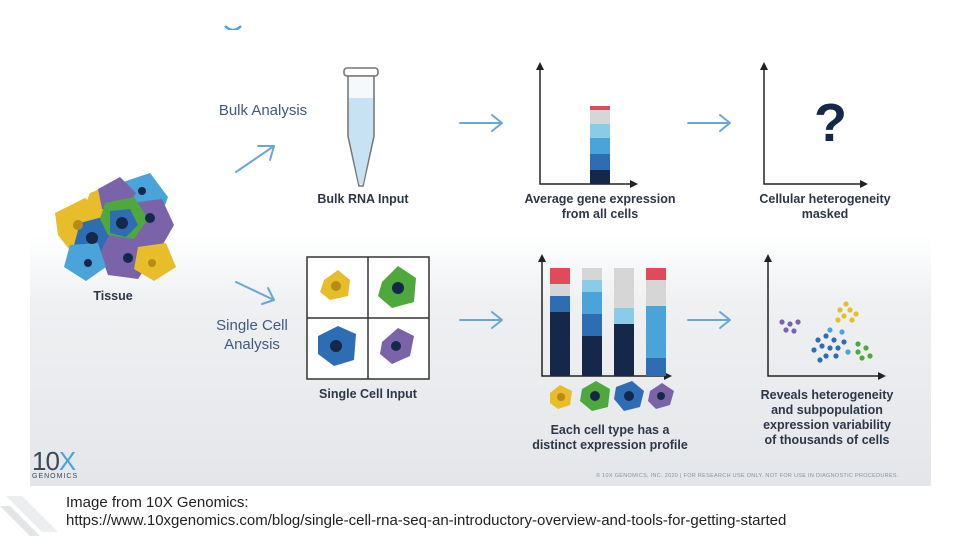 The image size is (960, 540). I want to click on single-cell-label-line2: Analysis, so click(252, 344).